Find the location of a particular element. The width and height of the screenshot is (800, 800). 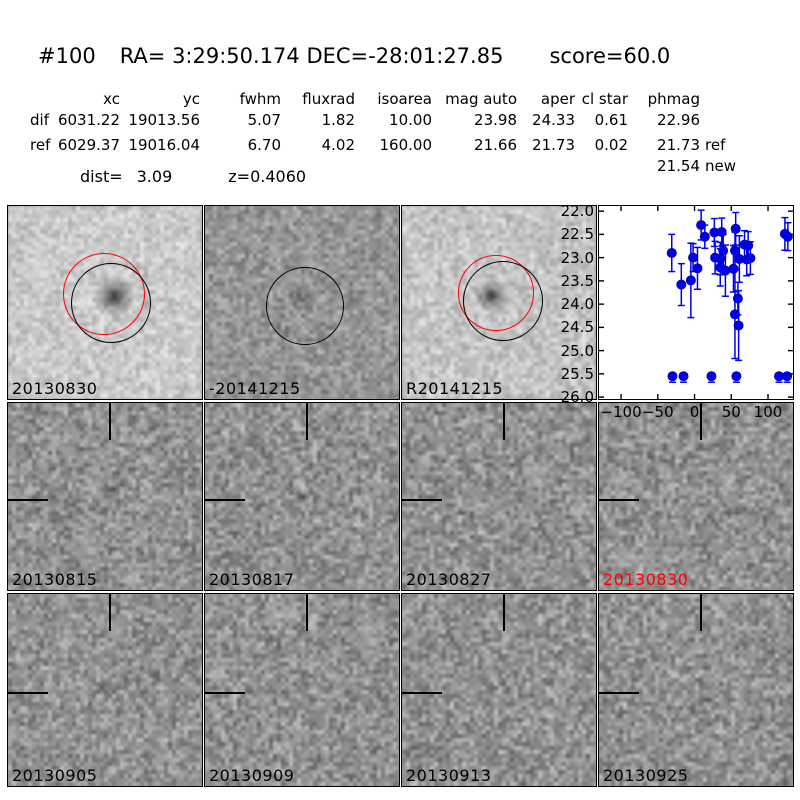

column-header-cl-star: cl star is located at coordinates (604, 99).